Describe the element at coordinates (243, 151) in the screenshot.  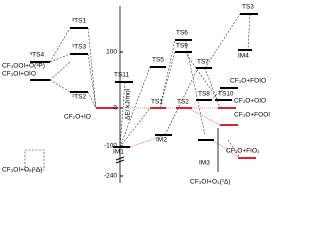
I see `node-label: CF₃O+FIO₂` at that location.